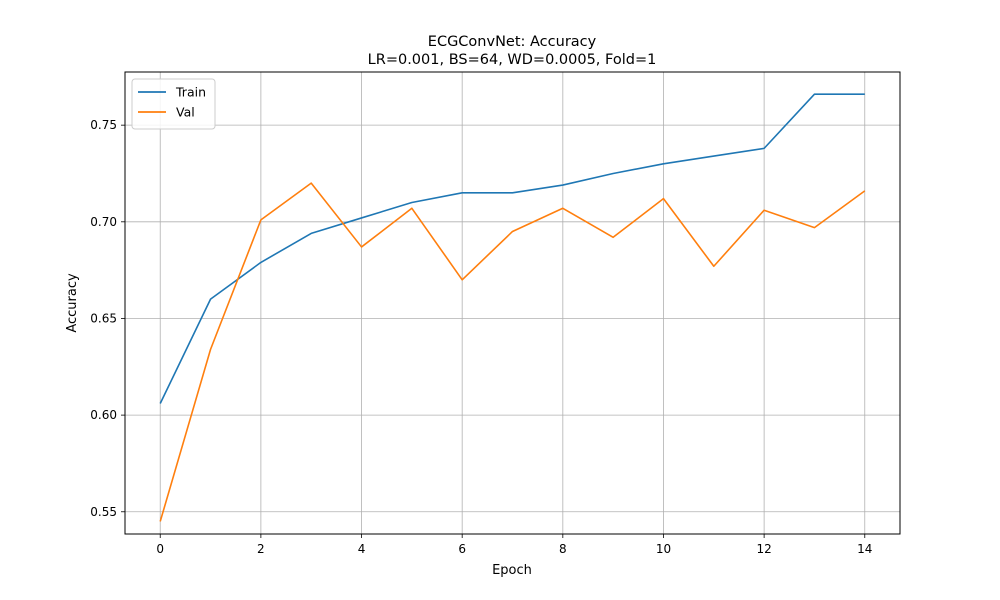 The height and width of the screenshot is (600, 1000). What do you see at coordinates (462, 549) in the screenshot?
I see `x-tick-label: 6` at bounding box center [462, 549].